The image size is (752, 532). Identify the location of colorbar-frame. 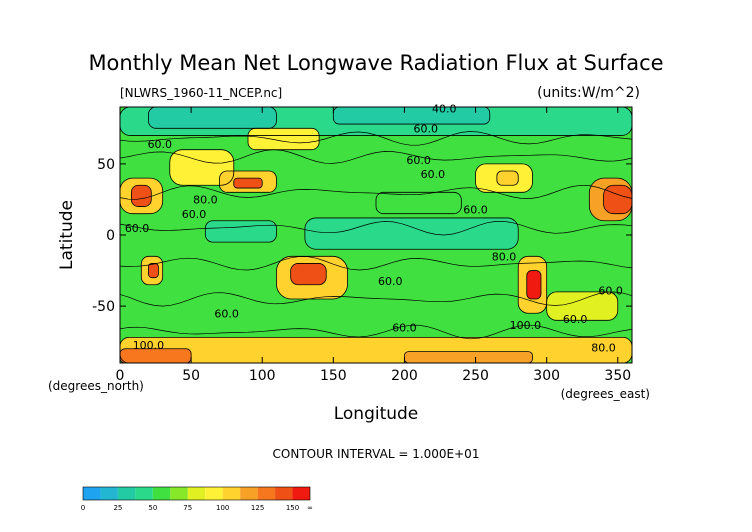
(196, 493).